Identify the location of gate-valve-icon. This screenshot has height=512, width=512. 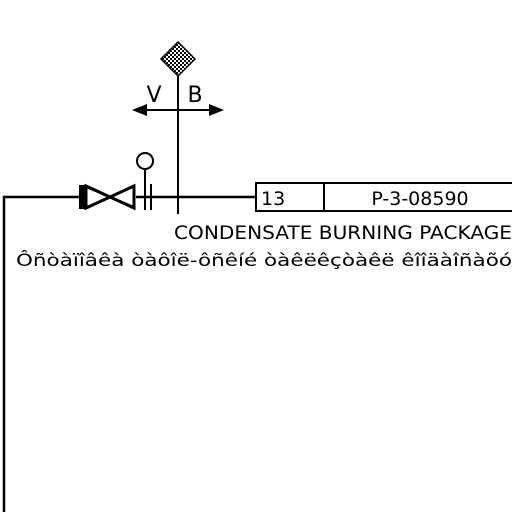
(107, 197).